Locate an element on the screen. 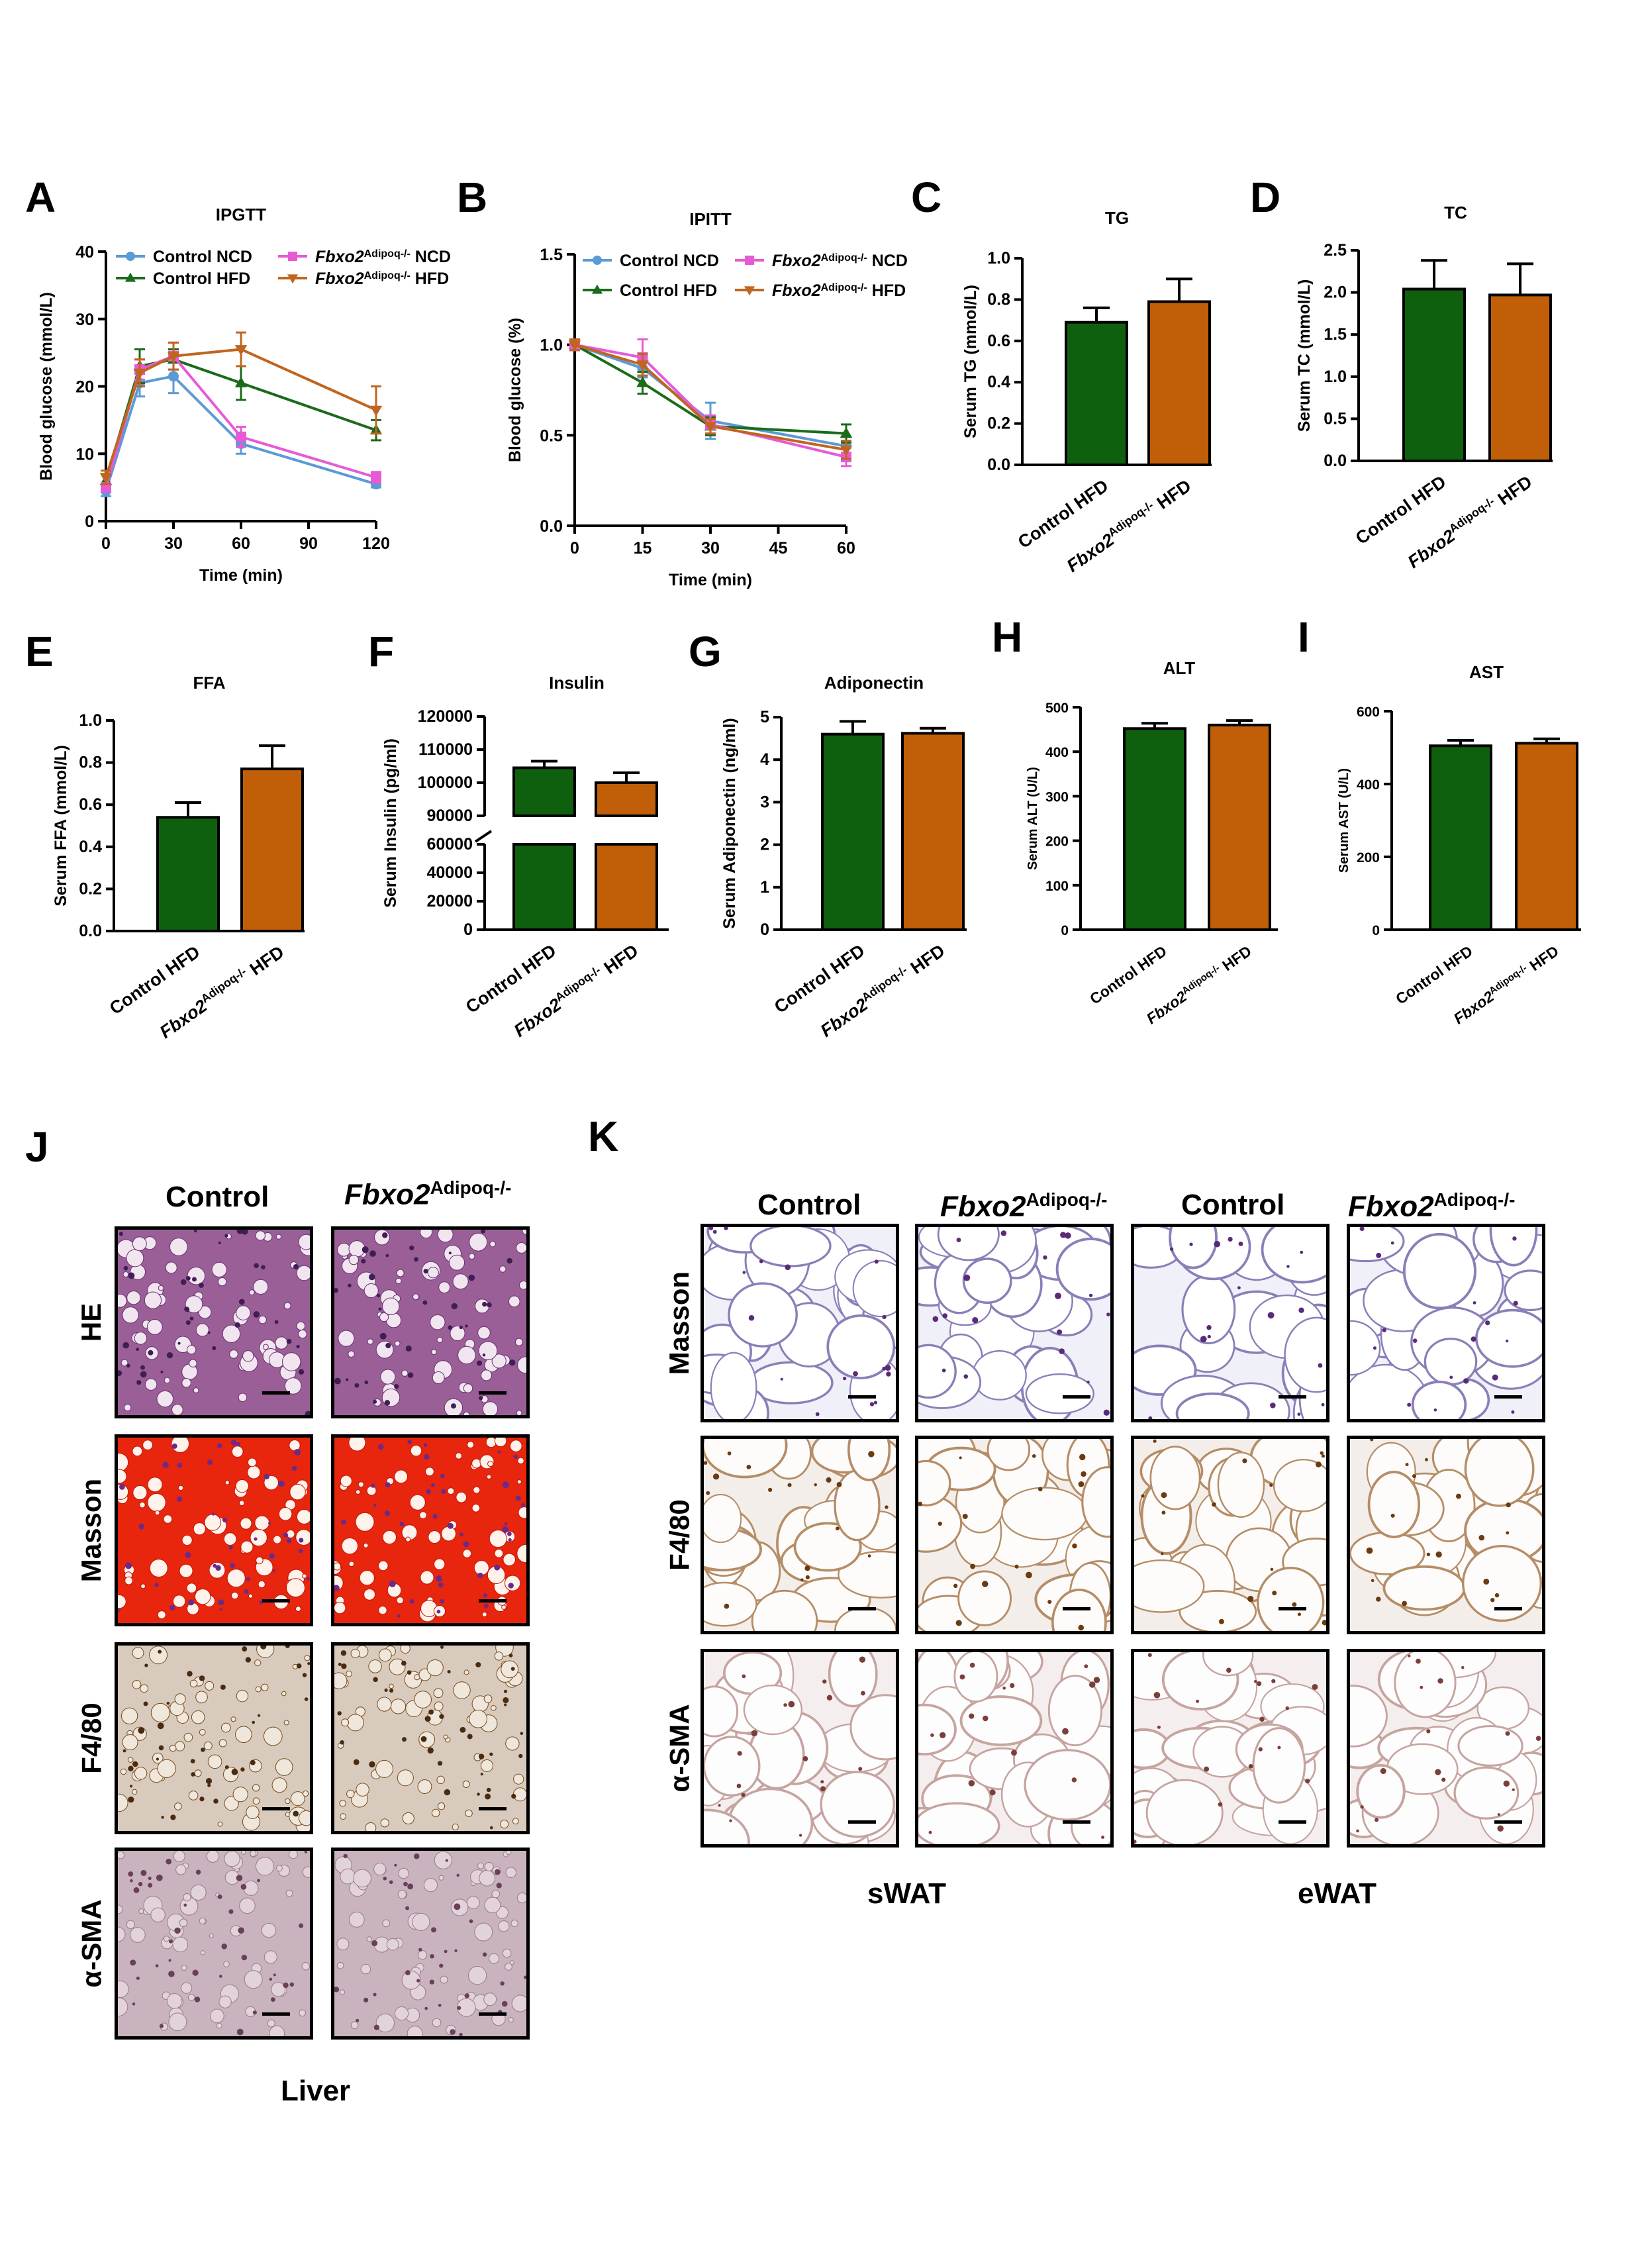 Image resolution: width=1642 pixels, height=2268 pixels. y-tick-label: 90000 is located at coordinates (449, 816).